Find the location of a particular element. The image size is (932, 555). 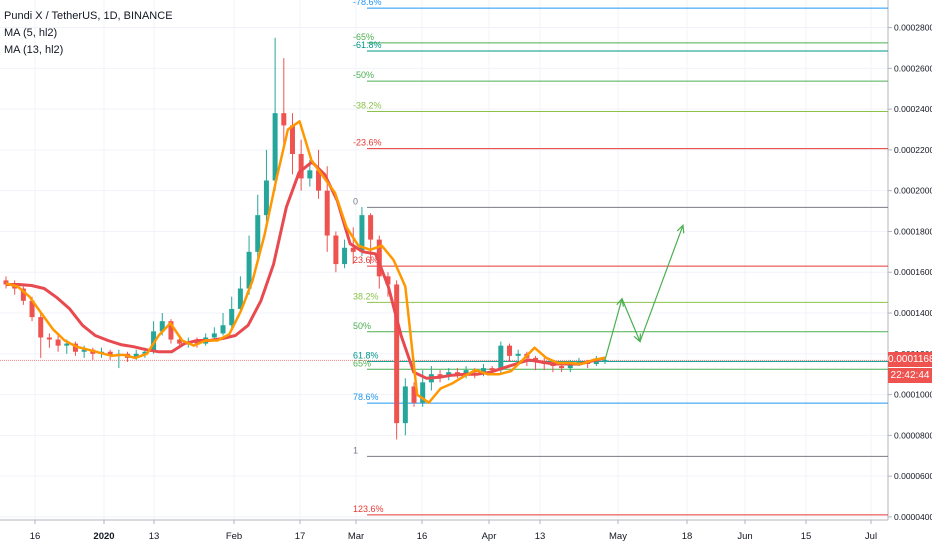

price-tick-label: 0.0002800 is located at coordinates (913, 28).